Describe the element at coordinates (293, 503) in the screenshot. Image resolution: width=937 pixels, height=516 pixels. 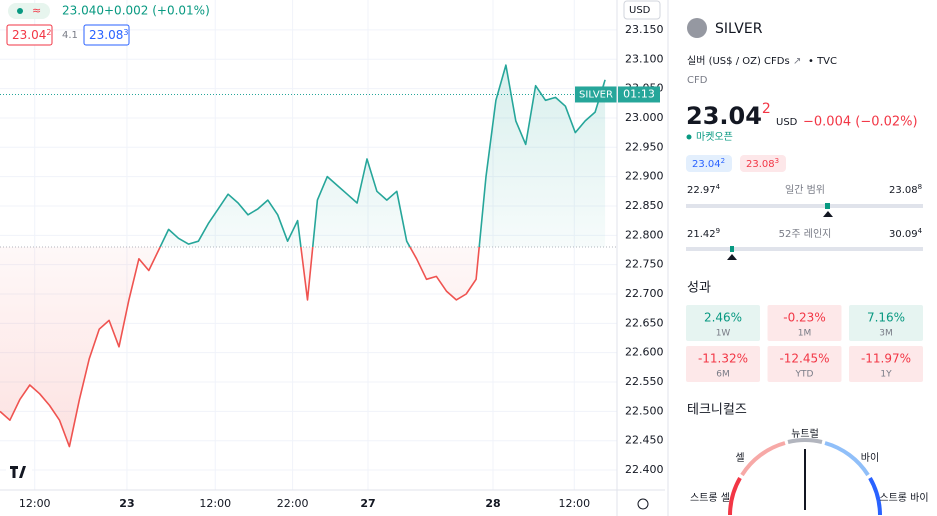
I see `x-tick-label: 22:00` at that location.